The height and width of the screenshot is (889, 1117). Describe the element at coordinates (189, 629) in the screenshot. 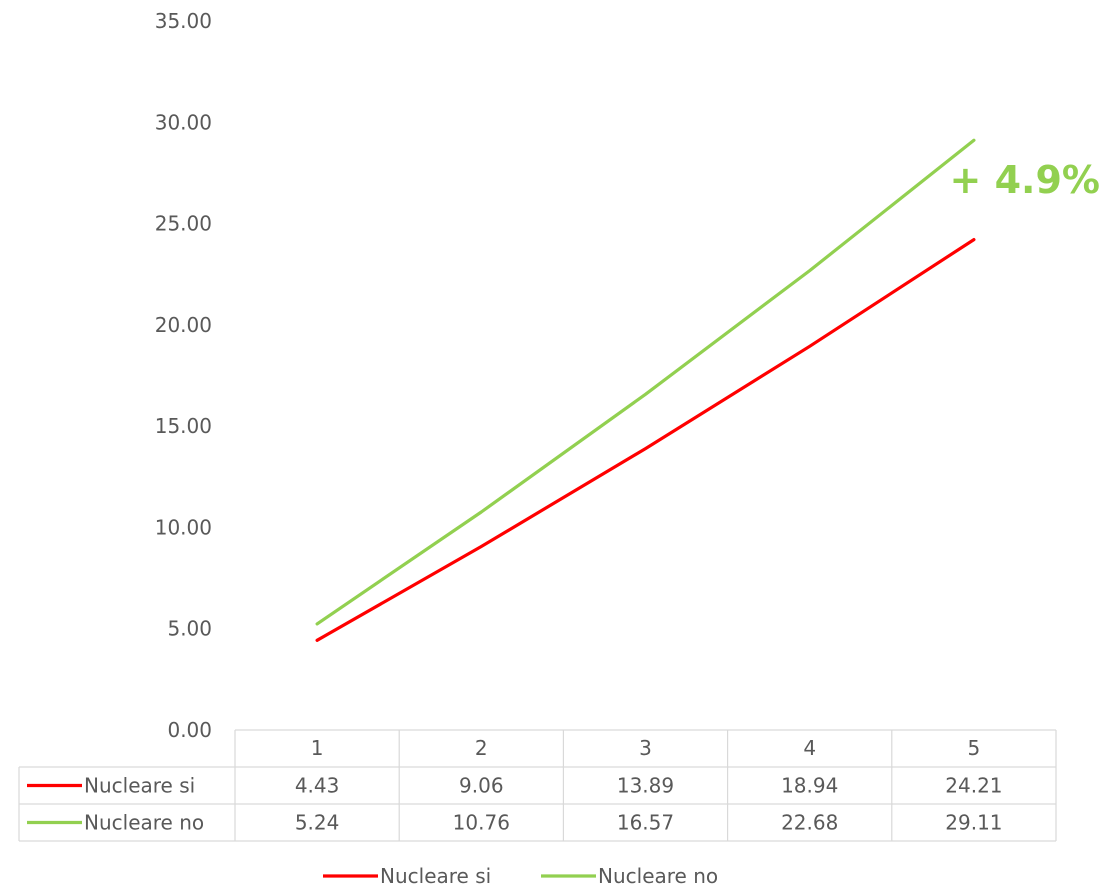

I see `y-tick-label: 5.00` at that location.